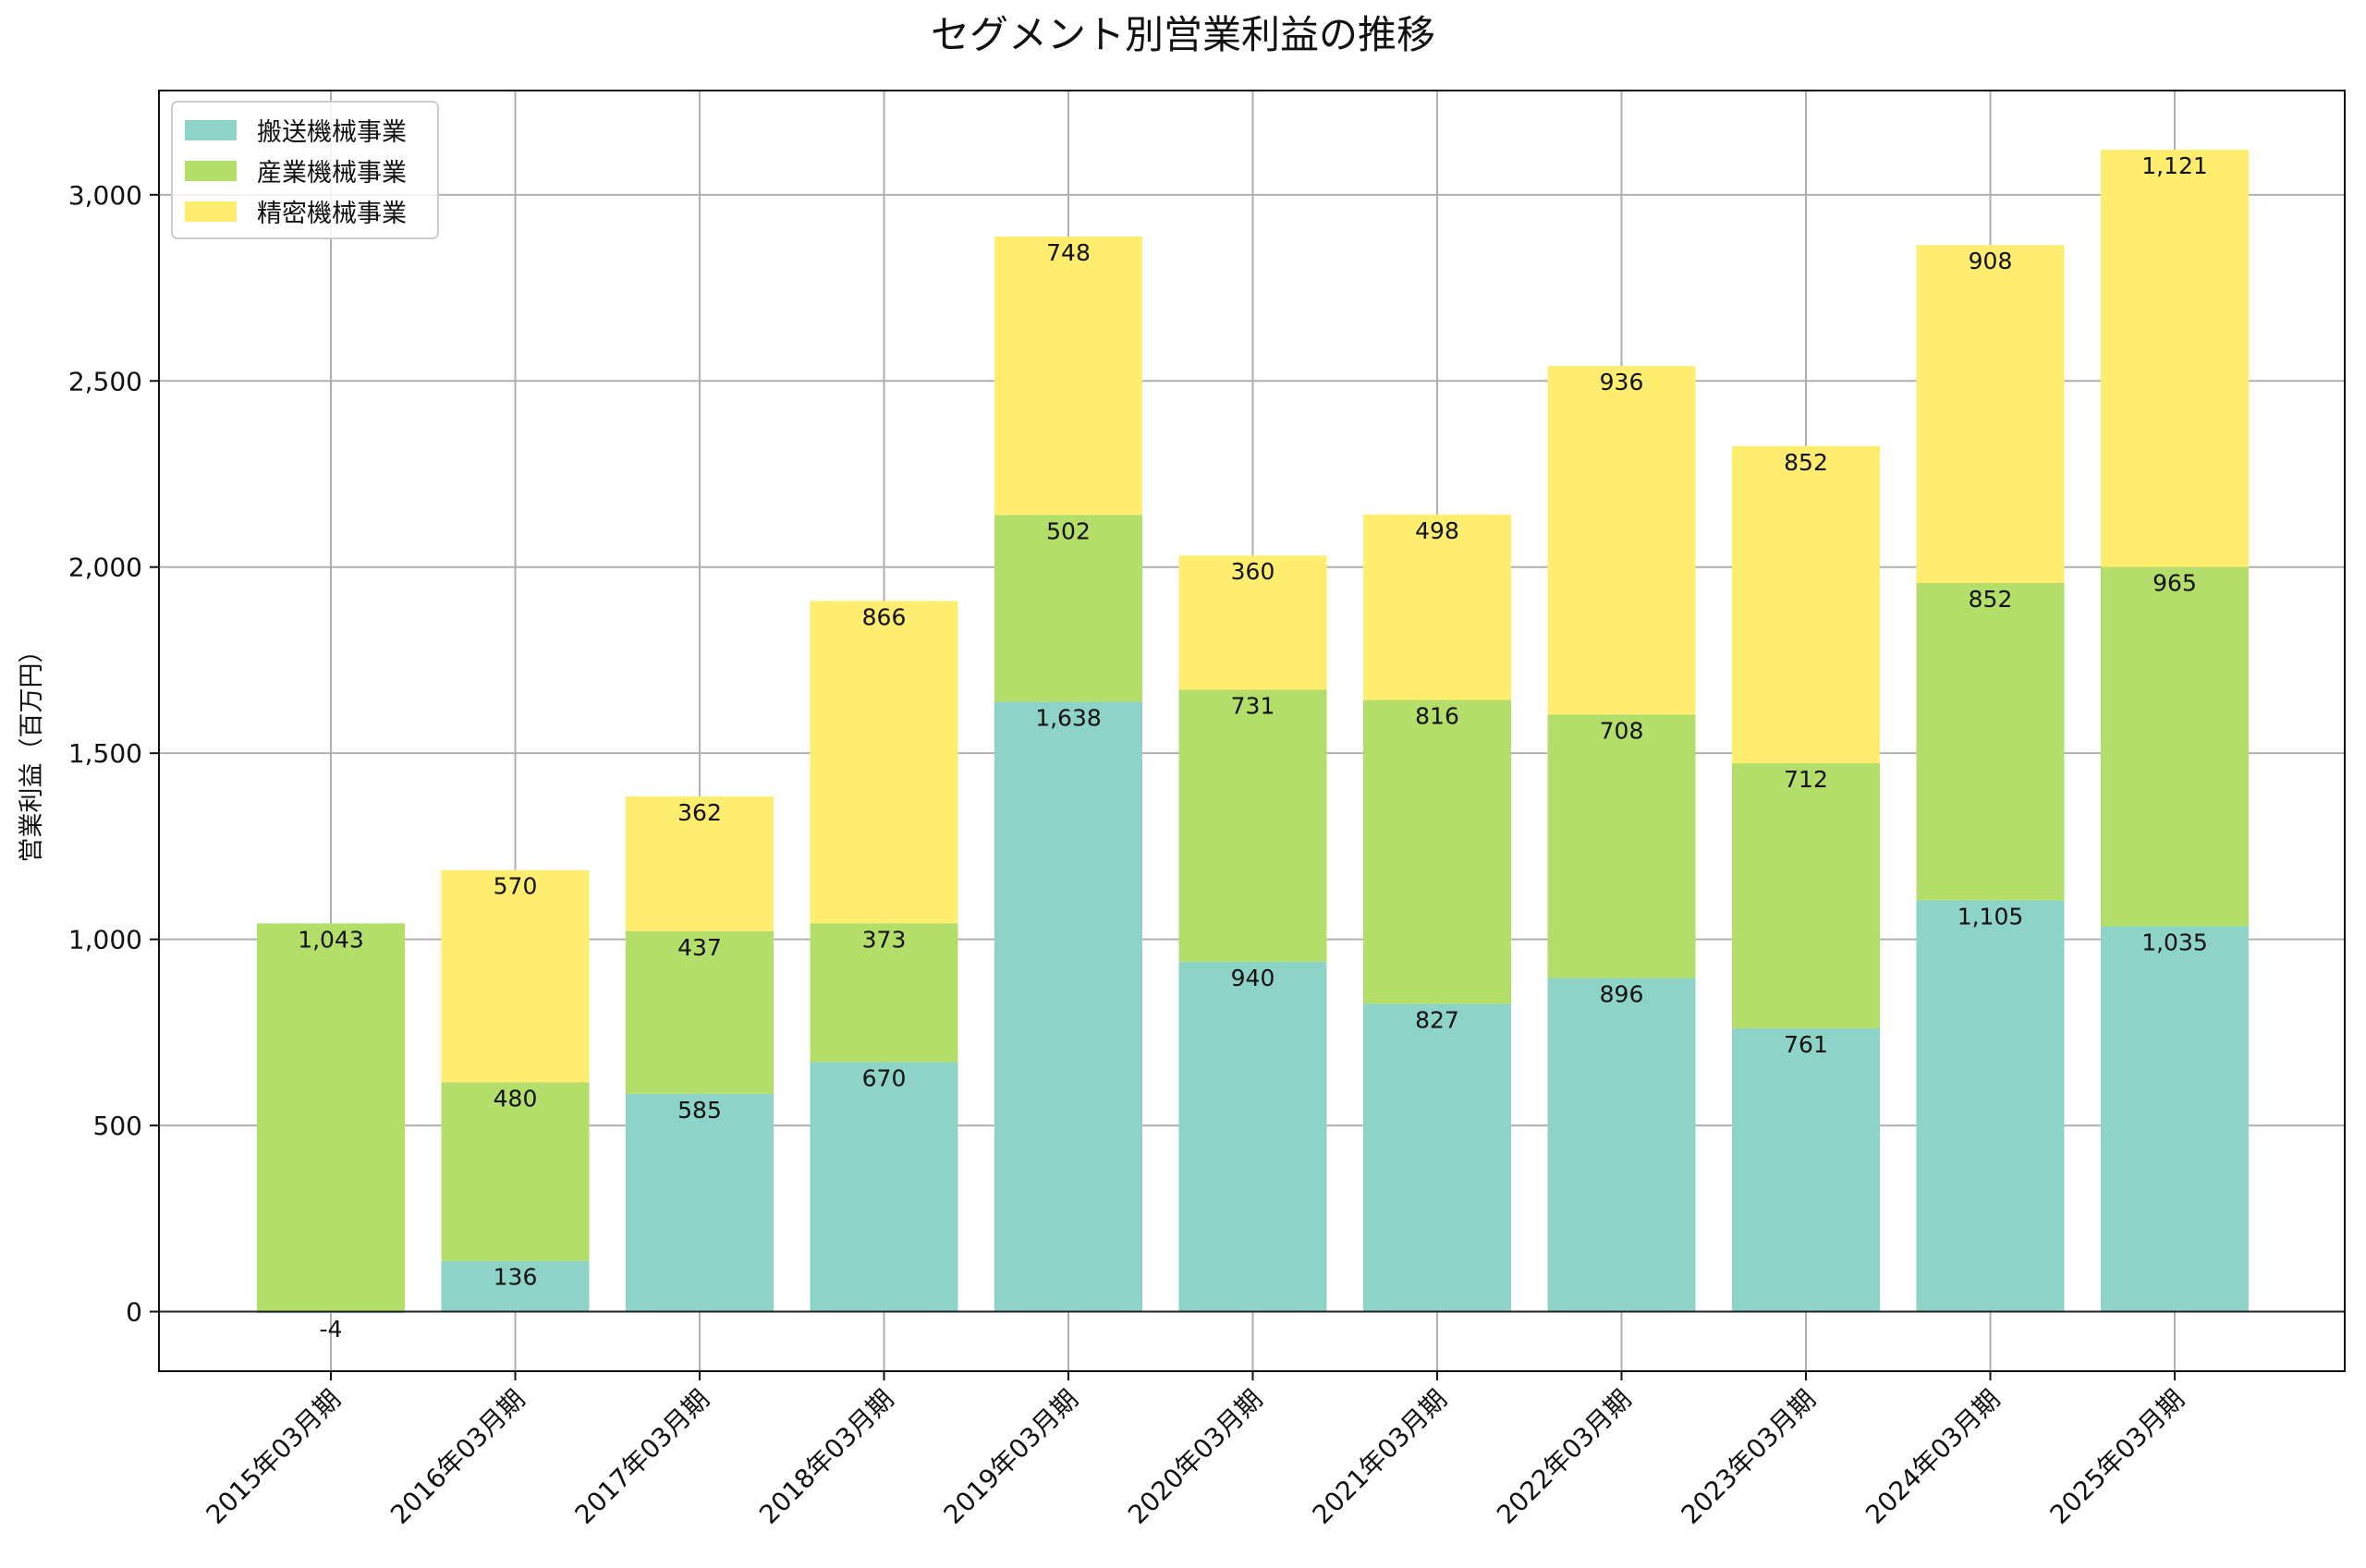  What do you see at coordinates (516, 1098) in the screenshot?
I see `data-label: 480` at bounding box center [516, 1098].